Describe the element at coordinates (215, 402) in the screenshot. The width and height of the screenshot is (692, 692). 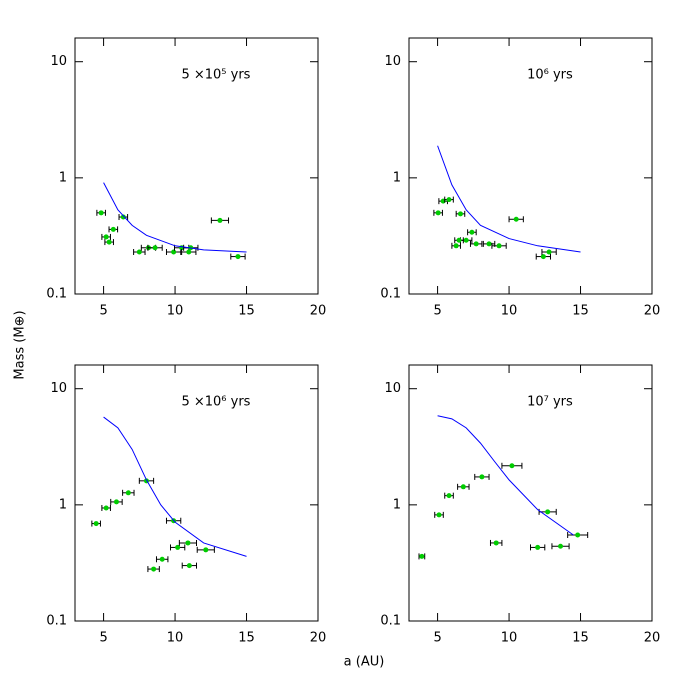
I see `panel-title: 5 ×10⁶ yrs` at that location.